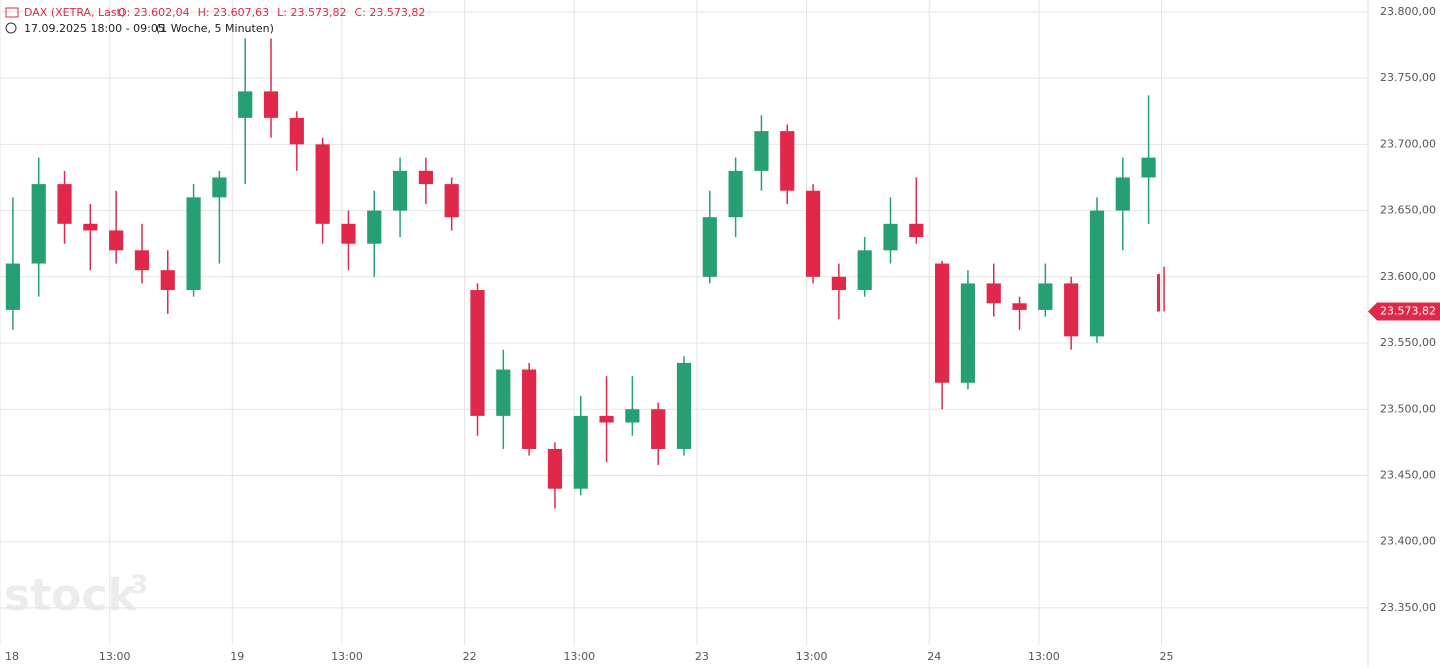 The image size is (1440, 667). I want to click on period: 17.09.2025 18:00 - 09:05, so click(94, 28).